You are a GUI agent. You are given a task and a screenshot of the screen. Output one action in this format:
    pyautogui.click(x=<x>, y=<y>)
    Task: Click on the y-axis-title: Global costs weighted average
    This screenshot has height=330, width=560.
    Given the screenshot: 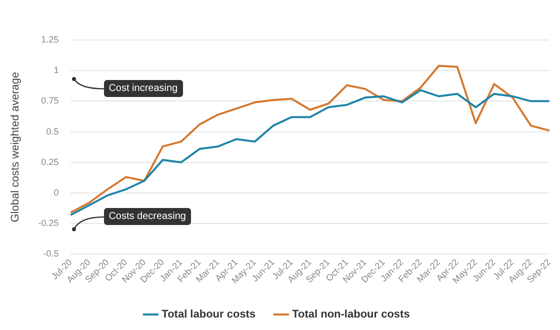 What is the action you would take?
    pyautogui.click(x=16, y=147)
    